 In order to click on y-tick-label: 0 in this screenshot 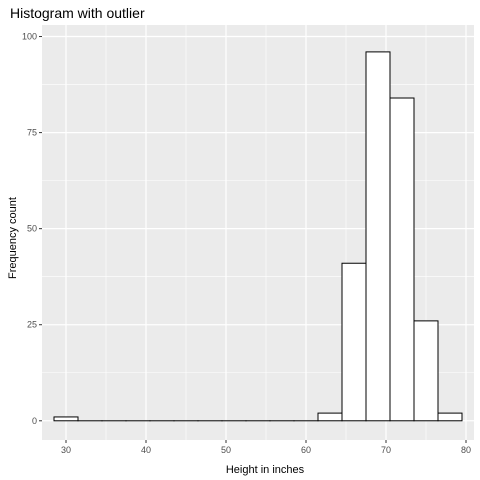, I will do `click(34, 421)`.